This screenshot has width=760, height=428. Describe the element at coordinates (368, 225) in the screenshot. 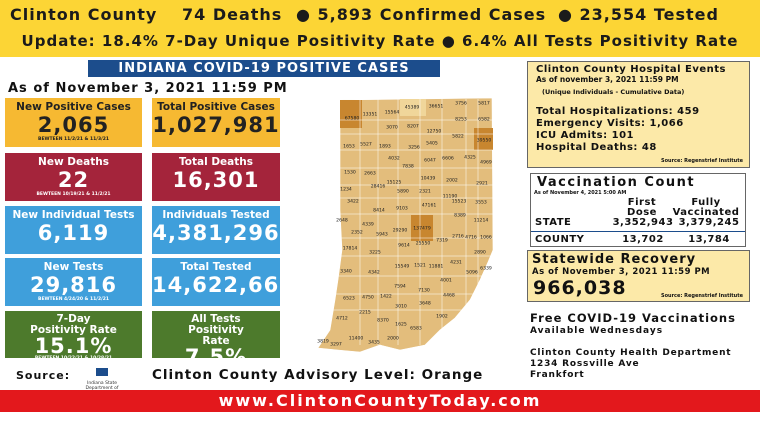

I see `county-count: 4339` at that location.